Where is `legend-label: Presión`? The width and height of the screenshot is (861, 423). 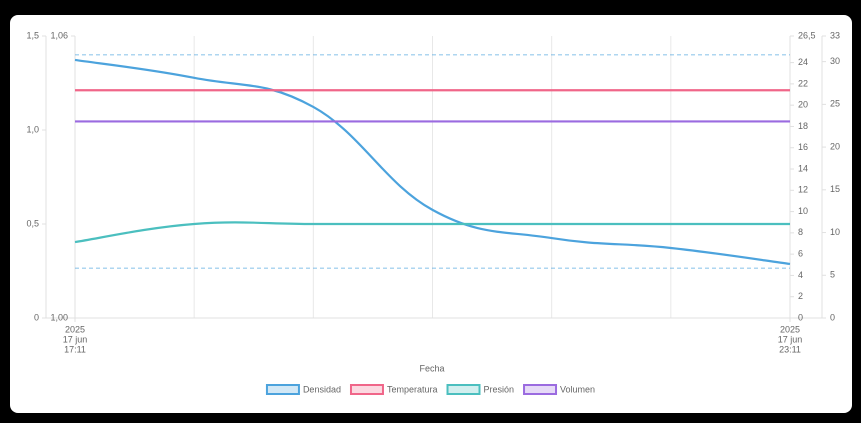
legend-label: Presión is located at coordinates (499, 389).